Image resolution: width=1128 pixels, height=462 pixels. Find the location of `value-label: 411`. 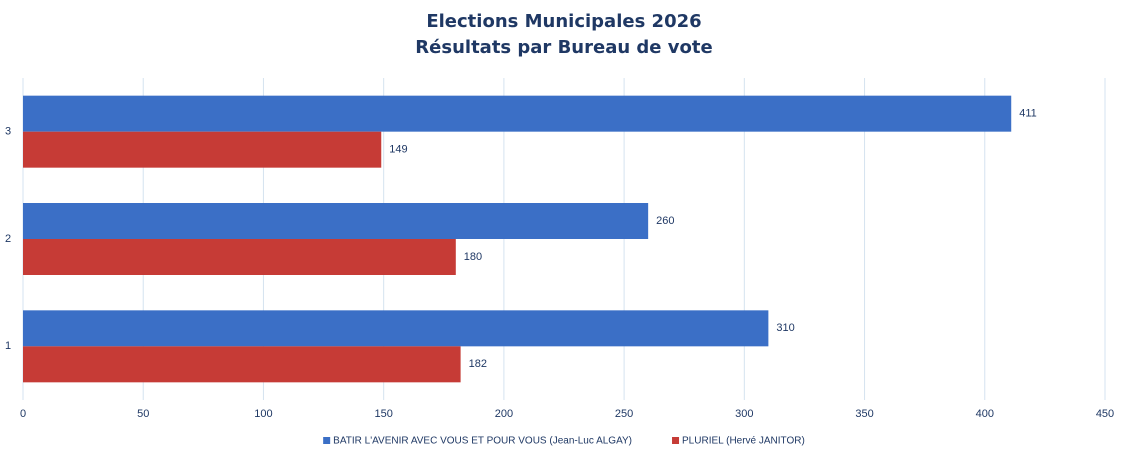

value-label: 411 is located at coordinates (1028, 114).